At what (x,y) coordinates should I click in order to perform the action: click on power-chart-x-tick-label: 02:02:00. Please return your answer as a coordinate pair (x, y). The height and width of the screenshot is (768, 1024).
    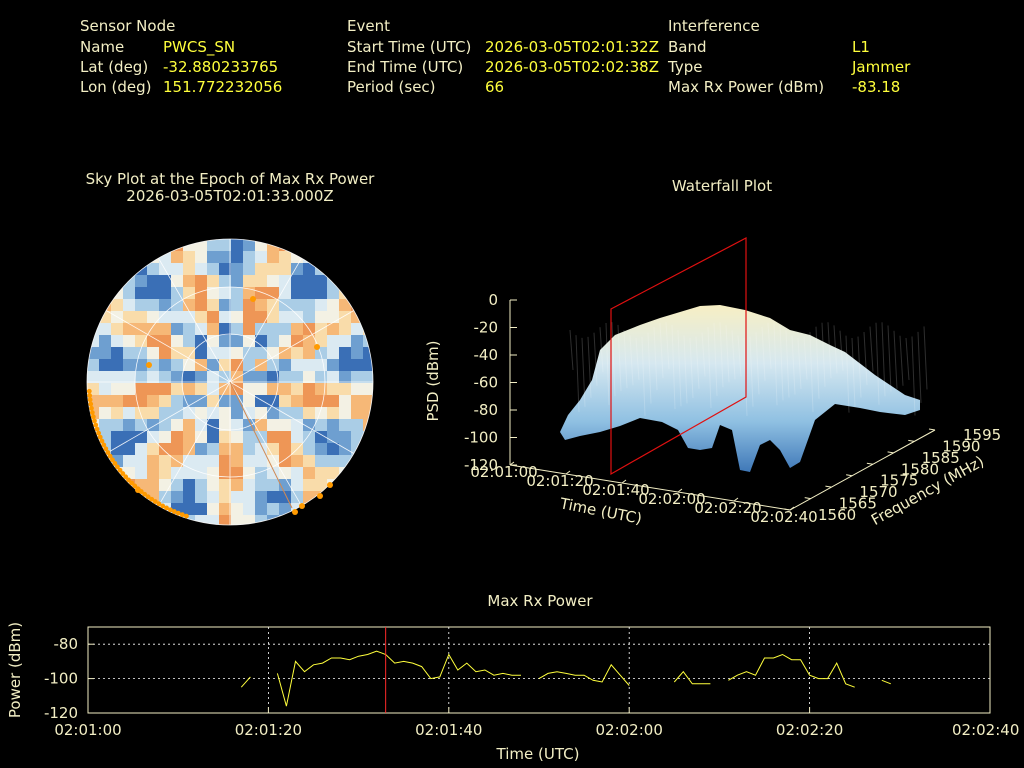
    Looking at the image, I should click on (629, 730).